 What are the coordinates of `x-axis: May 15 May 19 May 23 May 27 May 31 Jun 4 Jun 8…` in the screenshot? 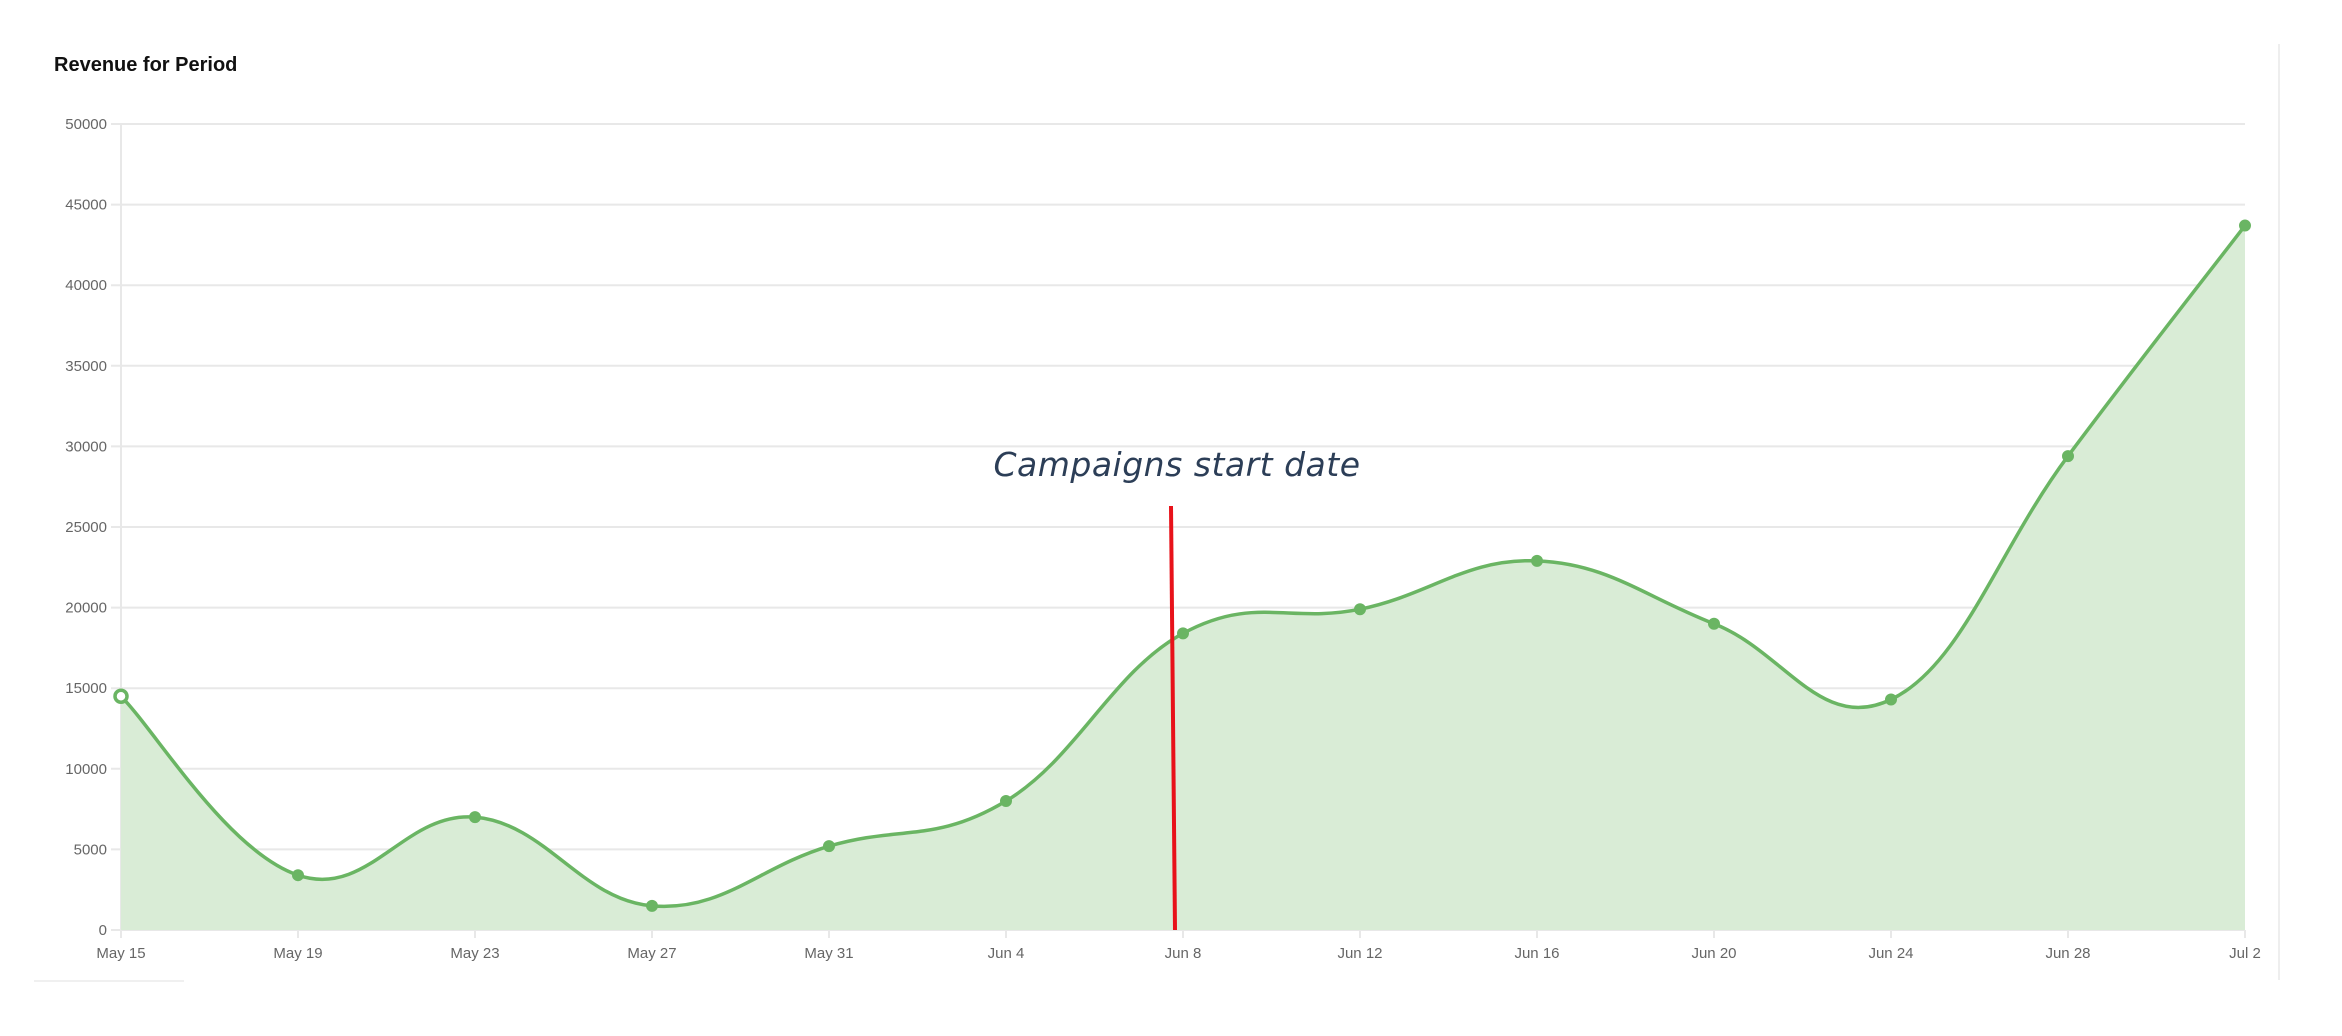 It's located at (1178, 953).